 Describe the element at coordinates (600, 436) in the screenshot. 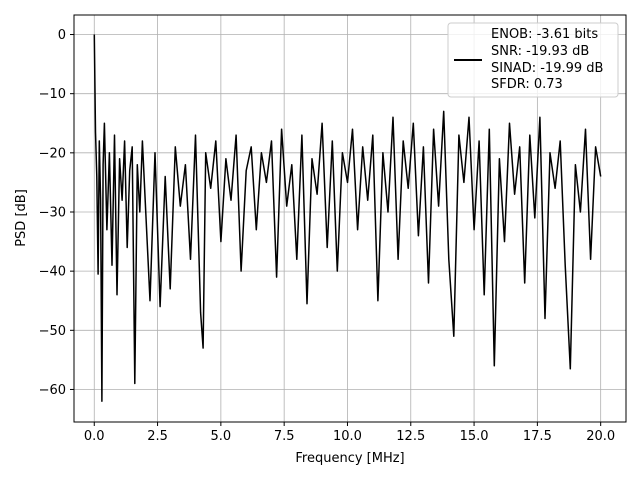

I see `x-tick-label: 20.0` at that location.